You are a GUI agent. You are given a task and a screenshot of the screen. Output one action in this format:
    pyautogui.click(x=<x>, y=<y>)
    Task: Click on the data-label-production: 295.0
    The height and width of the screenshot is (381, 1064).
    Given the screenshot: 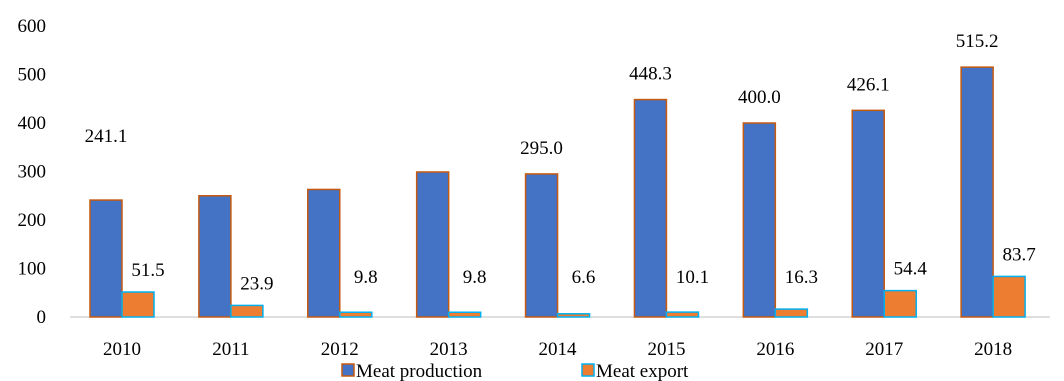 What is the action you would take?
    pyautogui.click(x=541, y=148)
    